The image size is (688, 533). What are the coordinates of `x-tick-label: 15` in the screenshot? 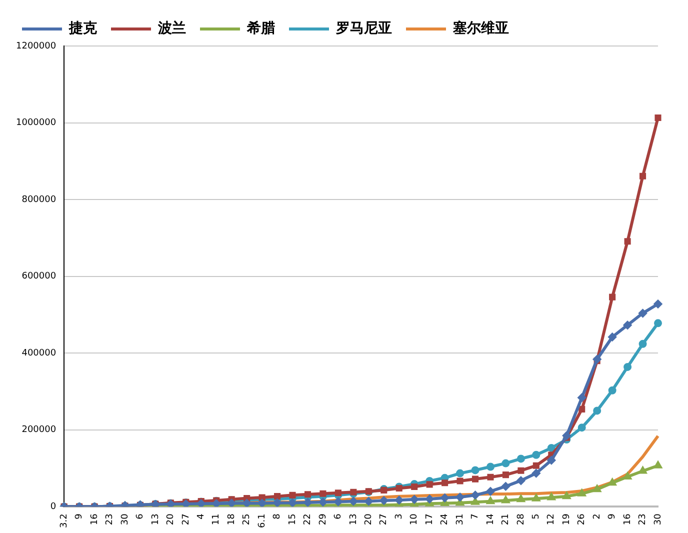 It's located at (293, 520).